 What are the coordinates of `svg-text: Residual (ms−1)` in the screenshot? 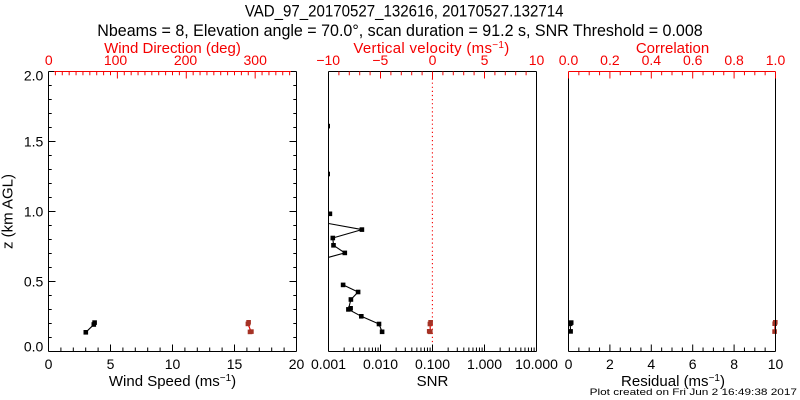 It's located at (673, 381).